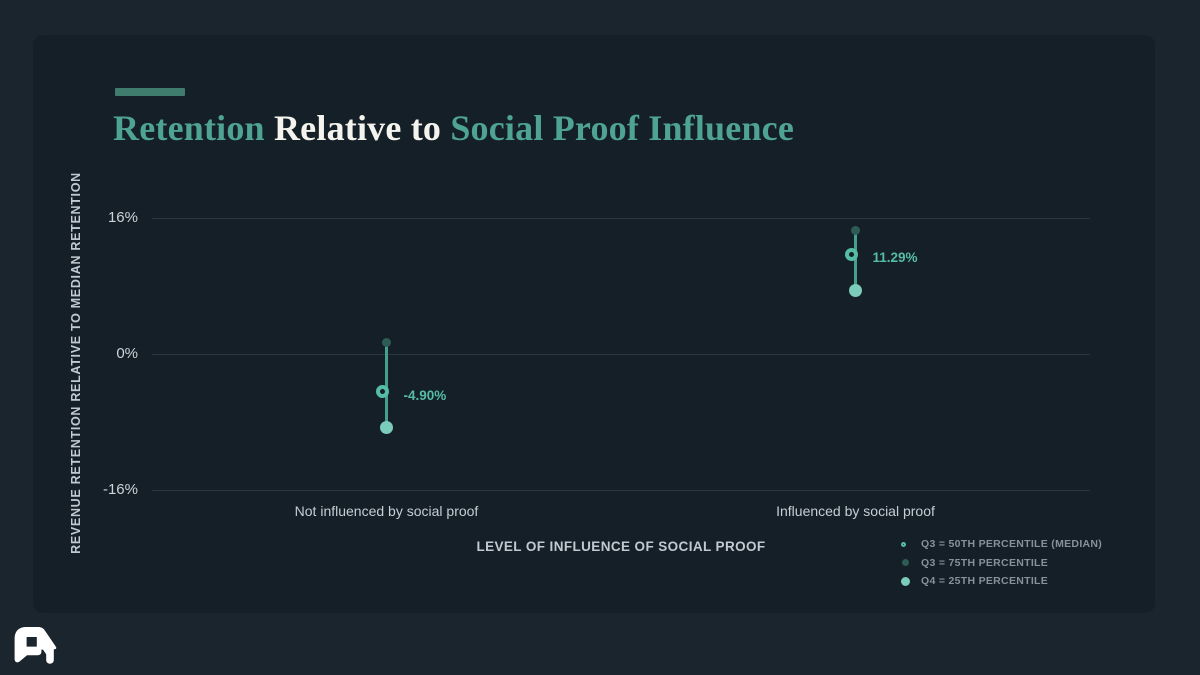  Describe the element at coordinates (1012, 544) in the screenshot. I see `legend-label: Q3 = 50TH PERCENTILE (MEDIAN)` at that location.